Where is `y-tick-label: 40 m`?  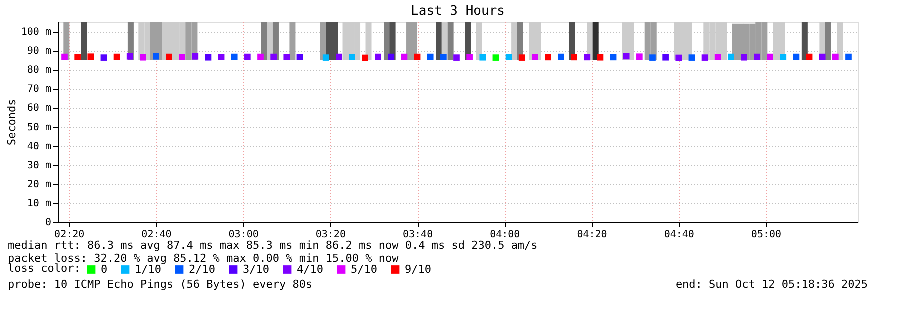
y-tick-label: 40 m is located at coordinates (39, 146).